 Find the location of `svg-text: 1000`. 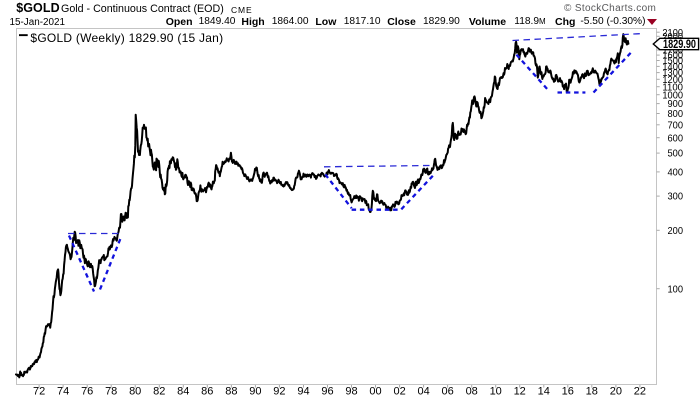

svg-text: 1000 is located at coordinates (672, 95).